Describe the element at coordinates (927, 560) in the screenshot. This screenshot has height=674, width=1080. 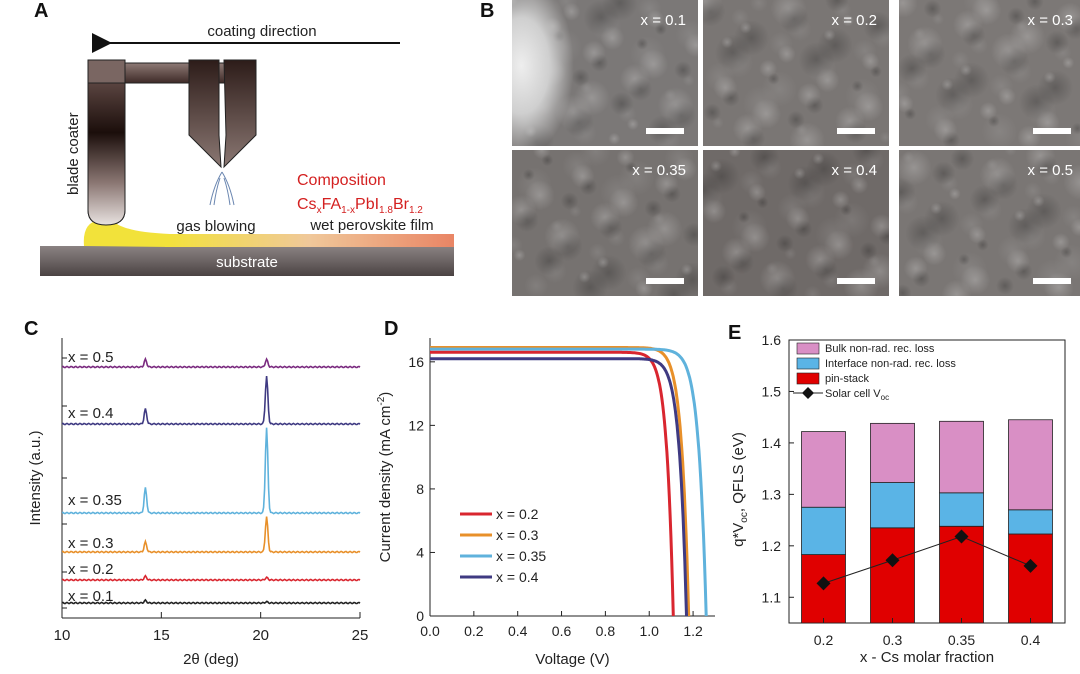
I see `voc-line` at that location.